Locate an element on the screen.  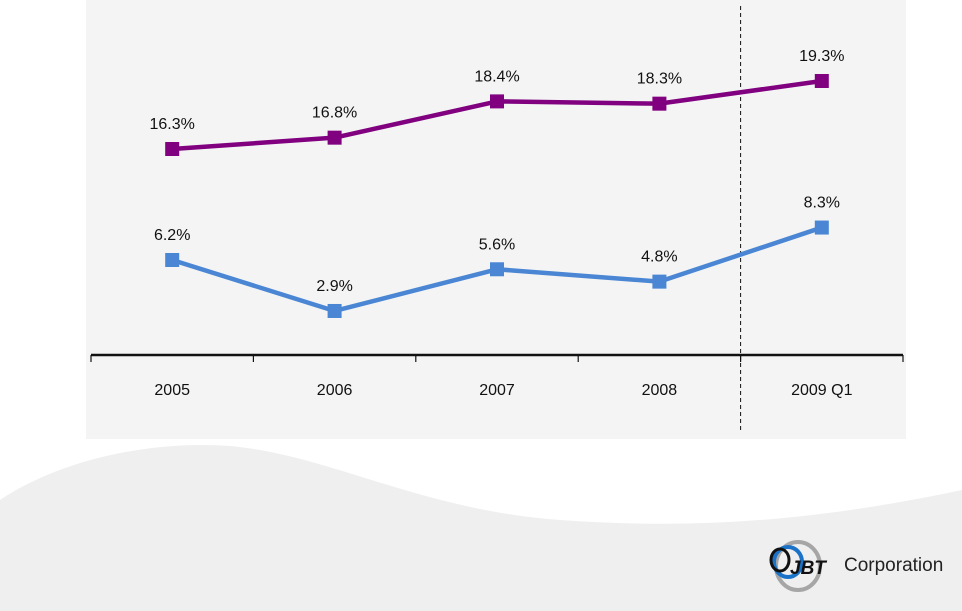
data-label: 4.8% is located at coordinates (659, 257).